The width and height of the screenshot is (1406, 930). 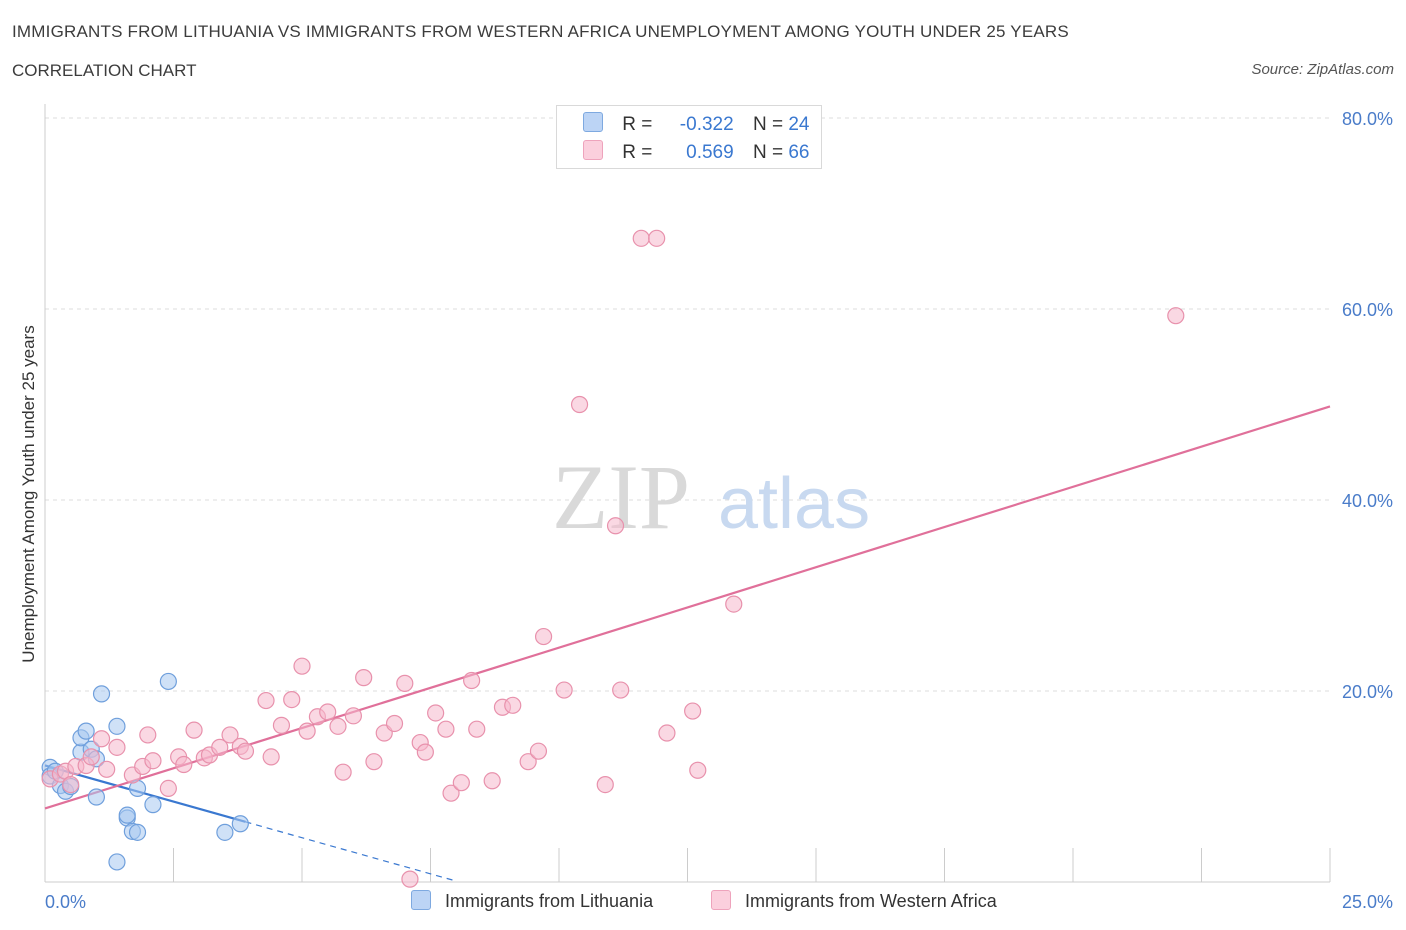 What do you see at coordinates (799, 124) in the screenshot?
I see `n-value: 24` at bounding box center [799, 124].